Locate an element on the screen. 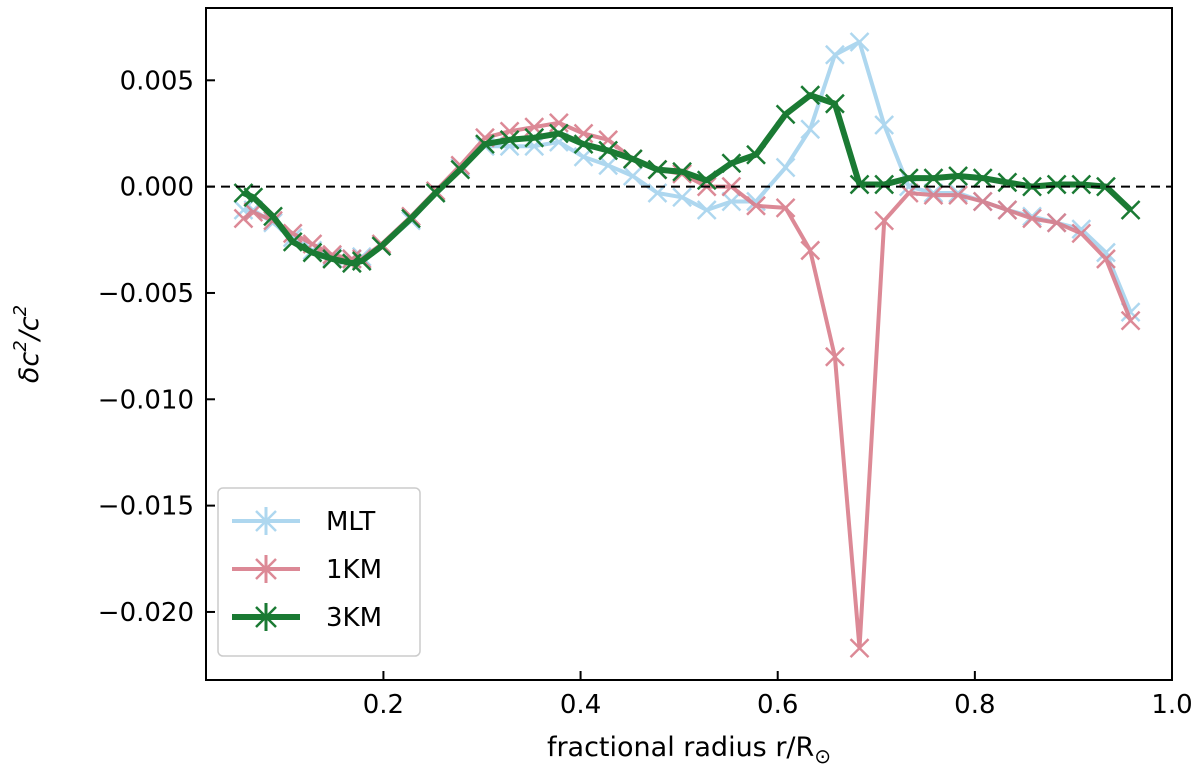  legend-label-mlt: MLT is located at coordinates (350, 522).